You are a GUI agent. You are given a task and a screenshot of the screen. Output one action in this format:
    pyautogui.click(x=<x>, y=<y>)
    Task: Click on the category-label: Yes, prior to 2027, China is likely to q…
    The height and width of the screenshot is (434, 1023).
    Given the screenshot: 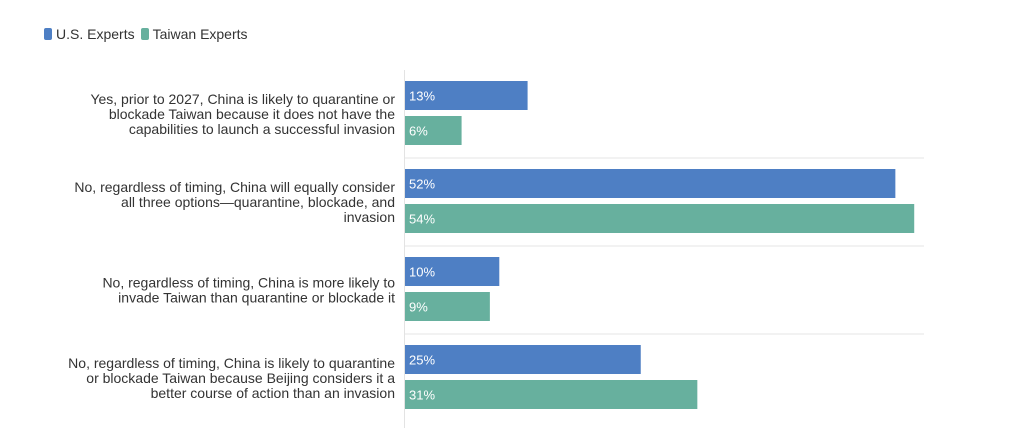 What is the action you would take?
    pyautogui.click(x=242, y=114)
    